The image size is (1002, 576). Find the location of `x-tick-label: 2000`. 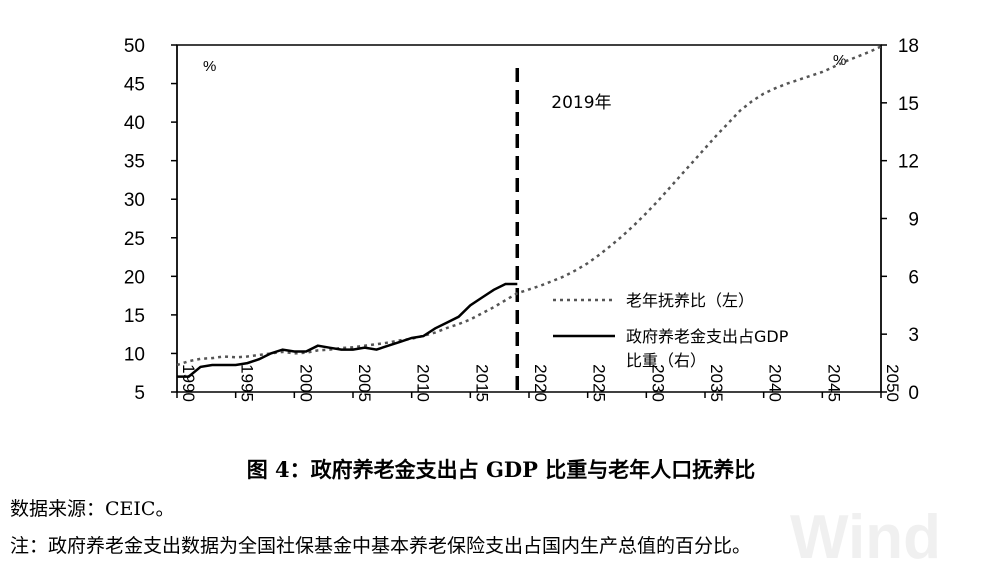

x-tick-label: 2000 is located at coordinates (305, 383).